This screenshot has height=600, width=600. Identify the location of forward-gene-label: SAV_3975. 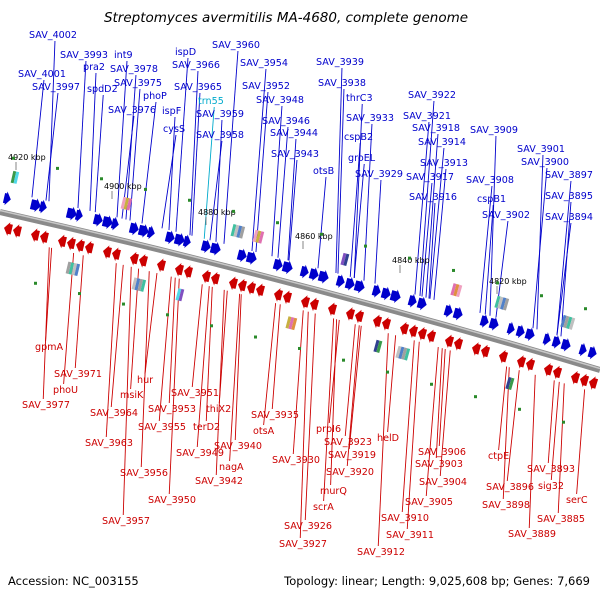
(138, 83).